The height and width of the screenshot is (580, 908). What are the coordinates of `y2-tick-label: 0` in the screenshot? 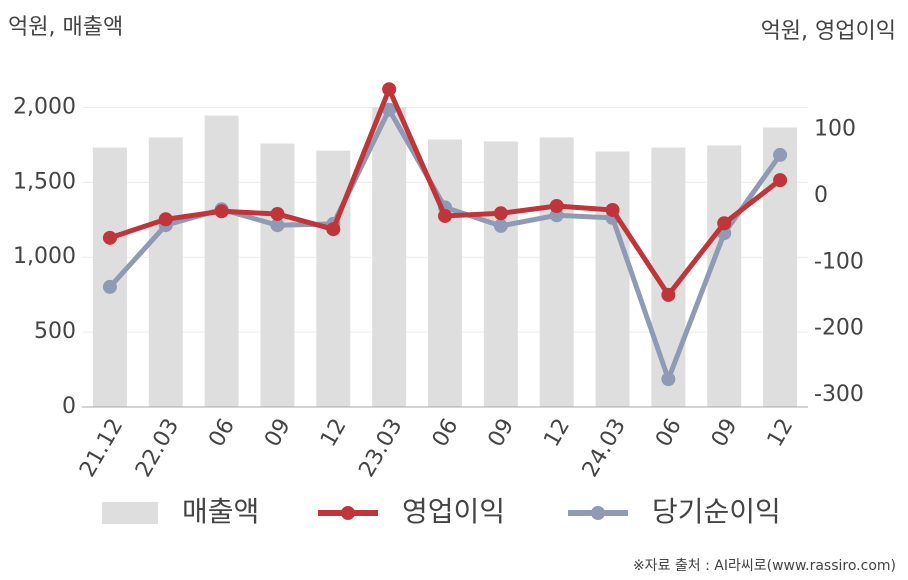 It's located at (821, 195).